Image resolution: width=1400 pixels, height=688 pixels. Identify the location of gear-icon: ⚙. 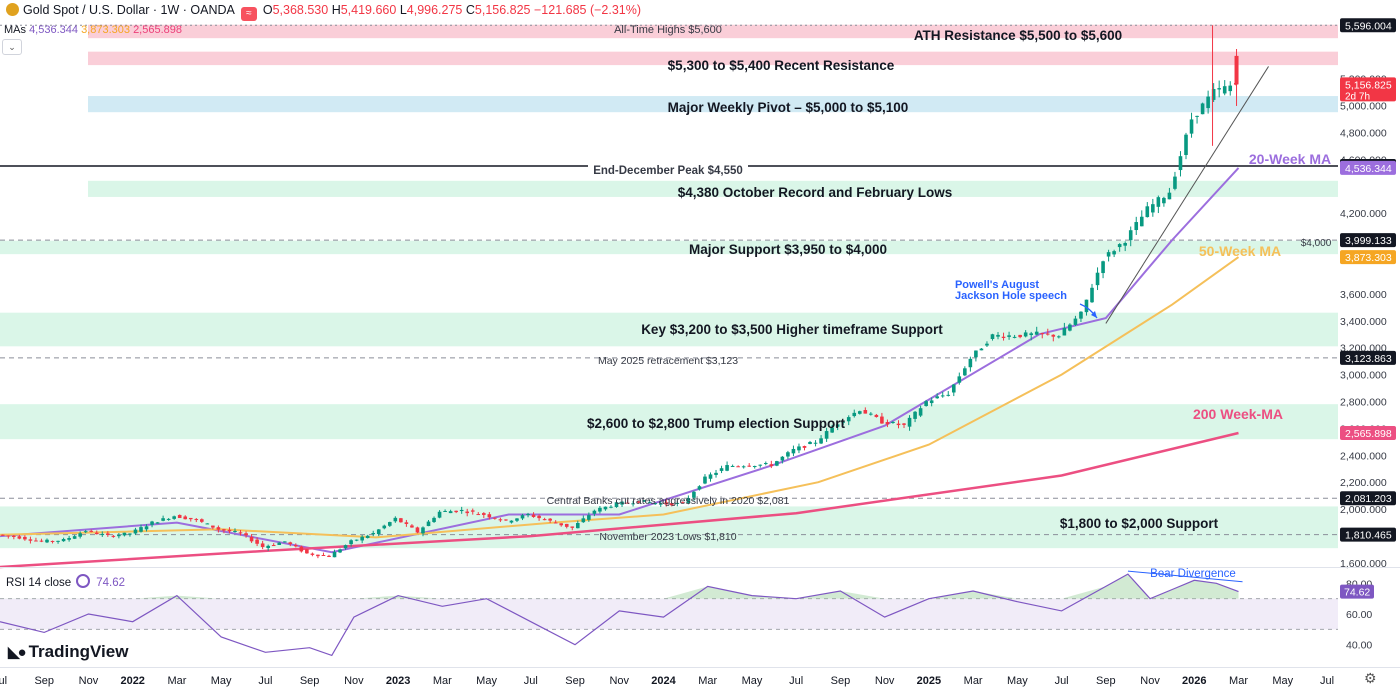
(1370, 678).